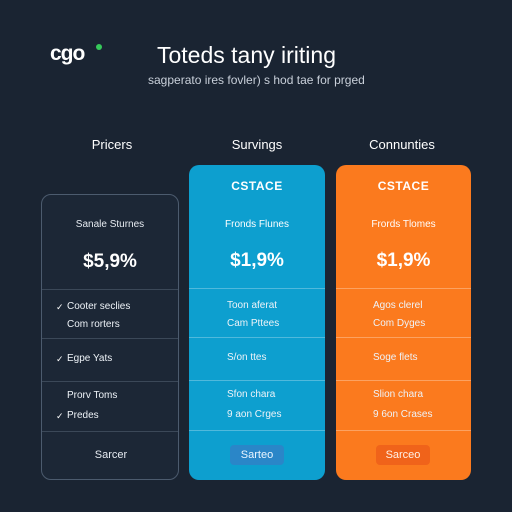 The height and width of the screenshot is (512, 512). Describe the element at coordinates (403, 224) in the screenshot. I see `plan-subtitle: Frords Tlomes` at that location.